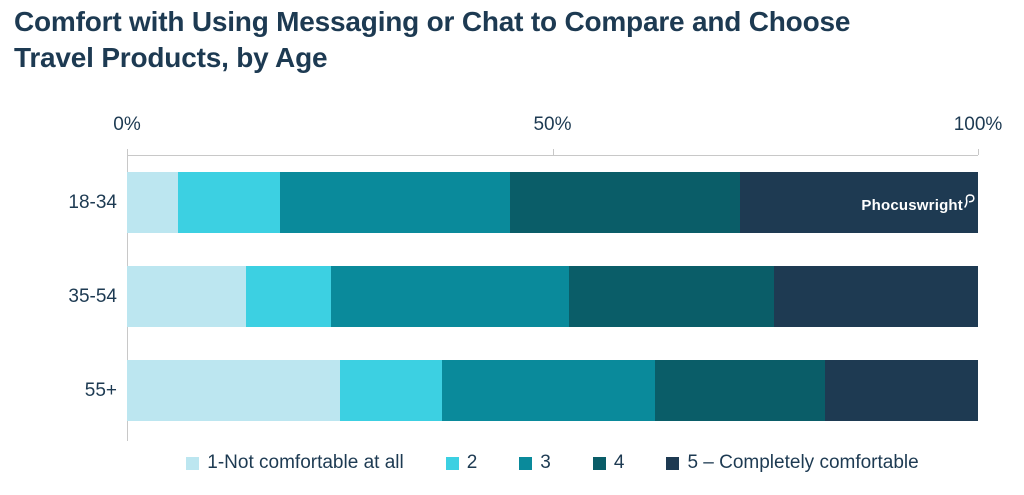  I want to click on phocuswright-logo: Phocuswright, so click(915, 205).